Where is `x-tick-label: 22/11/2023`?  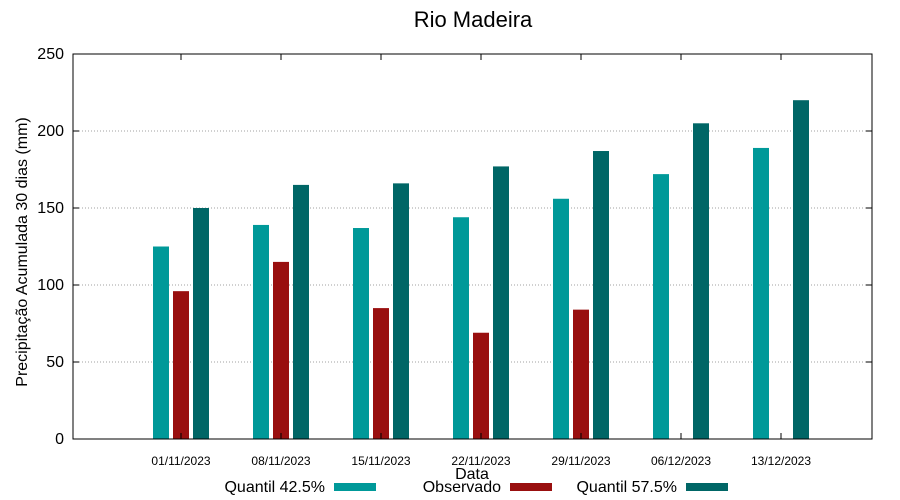 x-tick-label: 22/11/2023 is located at coordinates (480, 461).